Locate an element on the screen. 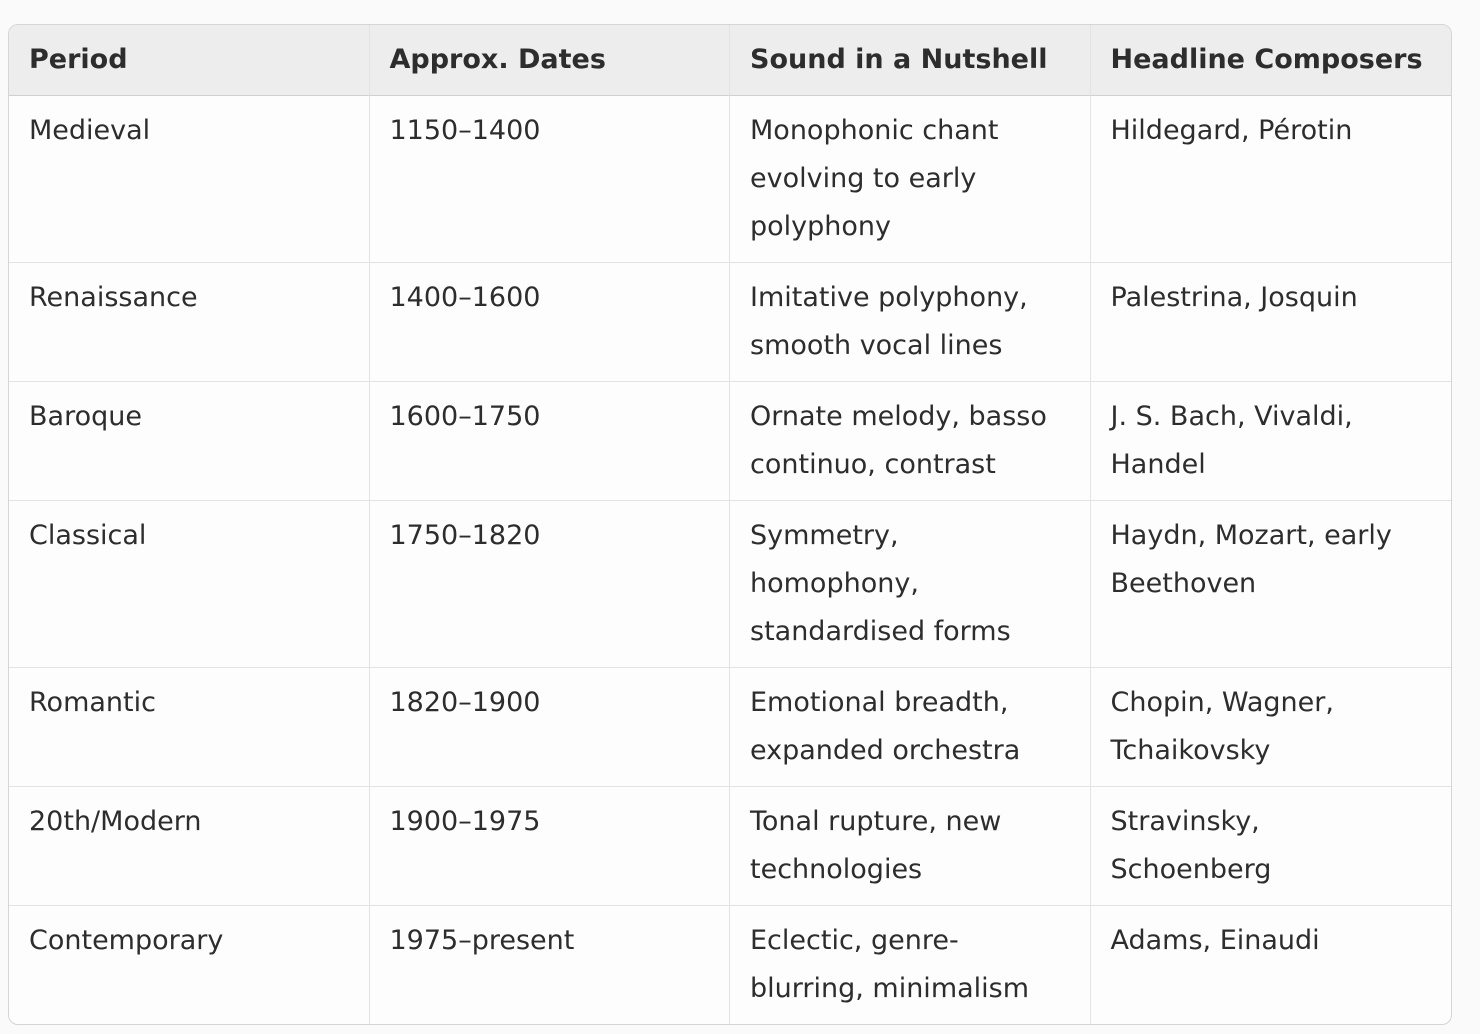  cell-period: Romantic is located at coordinates (189, 727).